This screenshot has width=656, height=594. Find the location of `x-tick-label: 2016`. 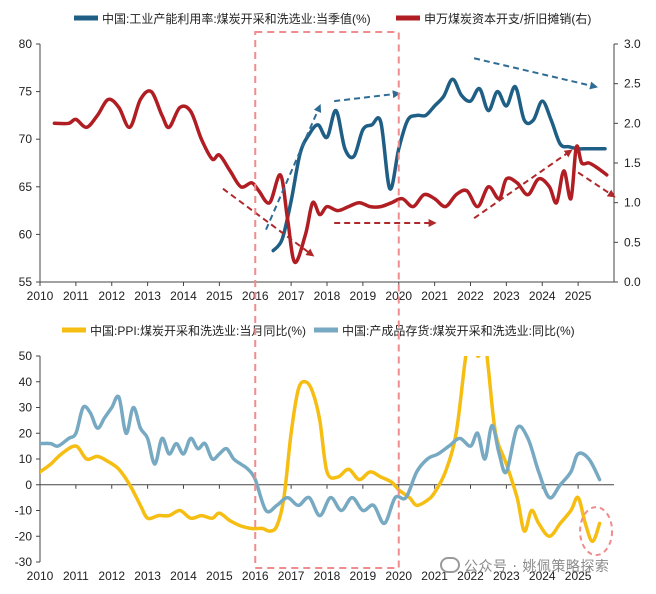

x-tick-label: 2016 is located at coordinates (255, 576).